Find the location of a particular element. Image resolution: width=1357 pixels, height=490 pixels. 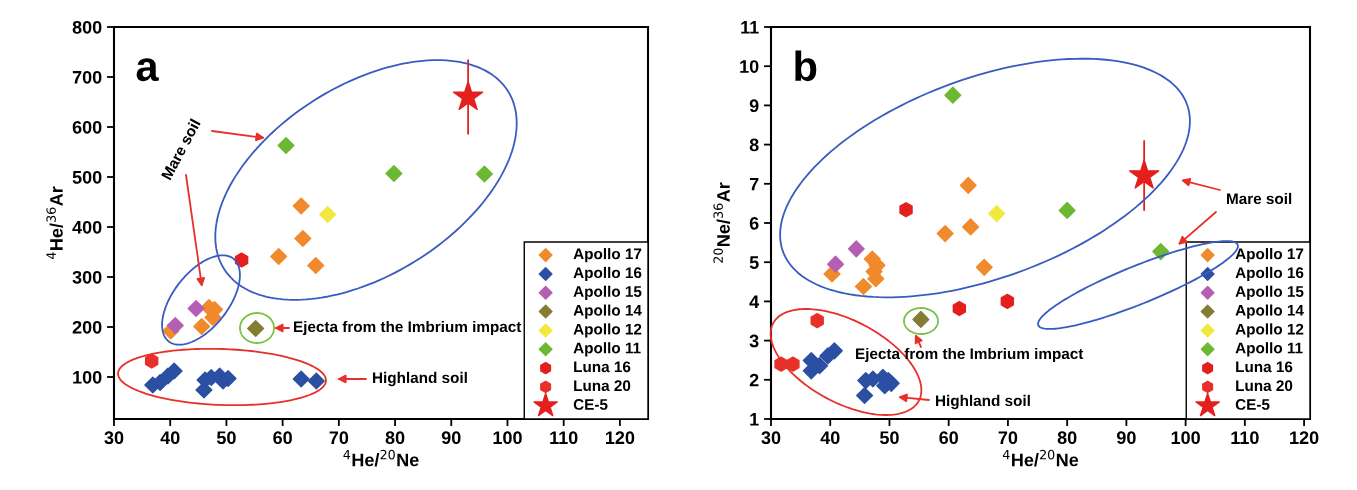

y-tick-label: 300 is located at coordinates (87, 277).